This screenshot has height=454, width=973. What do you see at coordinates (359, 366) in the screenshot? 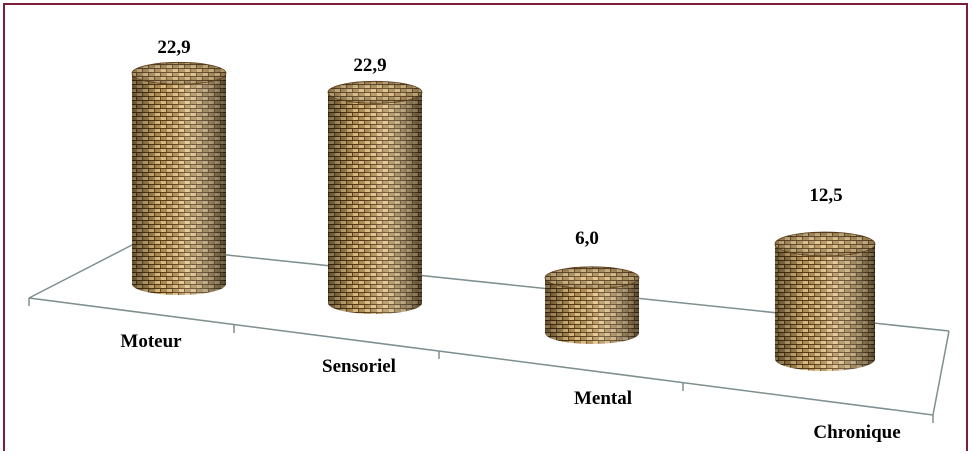
I see `category-label-sensoriel: Sensoriel` at bounding box center [359, 366].